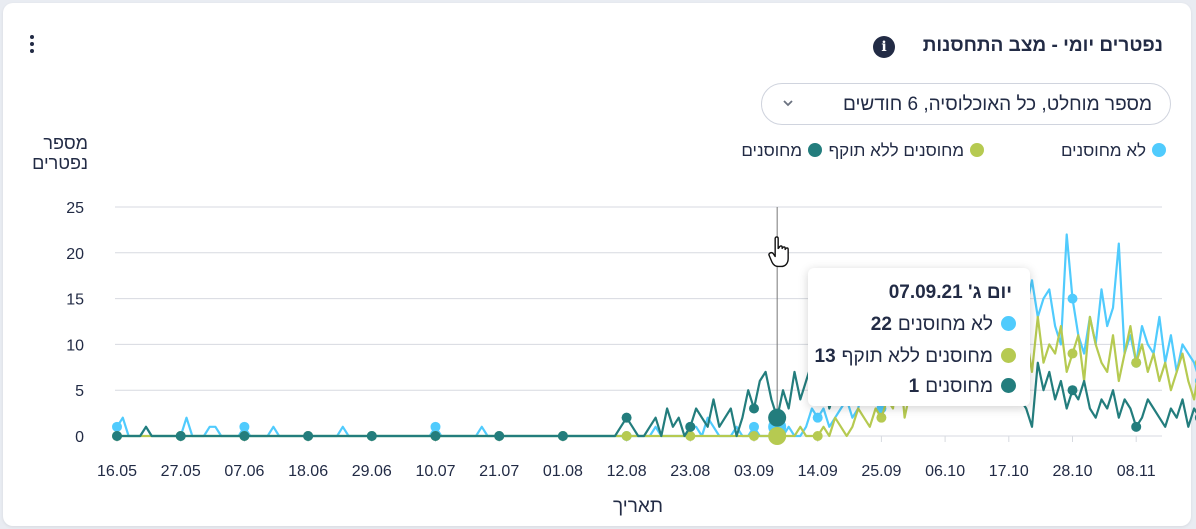  Describe the element at coordinates (881, 471) in the screenshot. I see `x-tick-label: 25.09` at that location.